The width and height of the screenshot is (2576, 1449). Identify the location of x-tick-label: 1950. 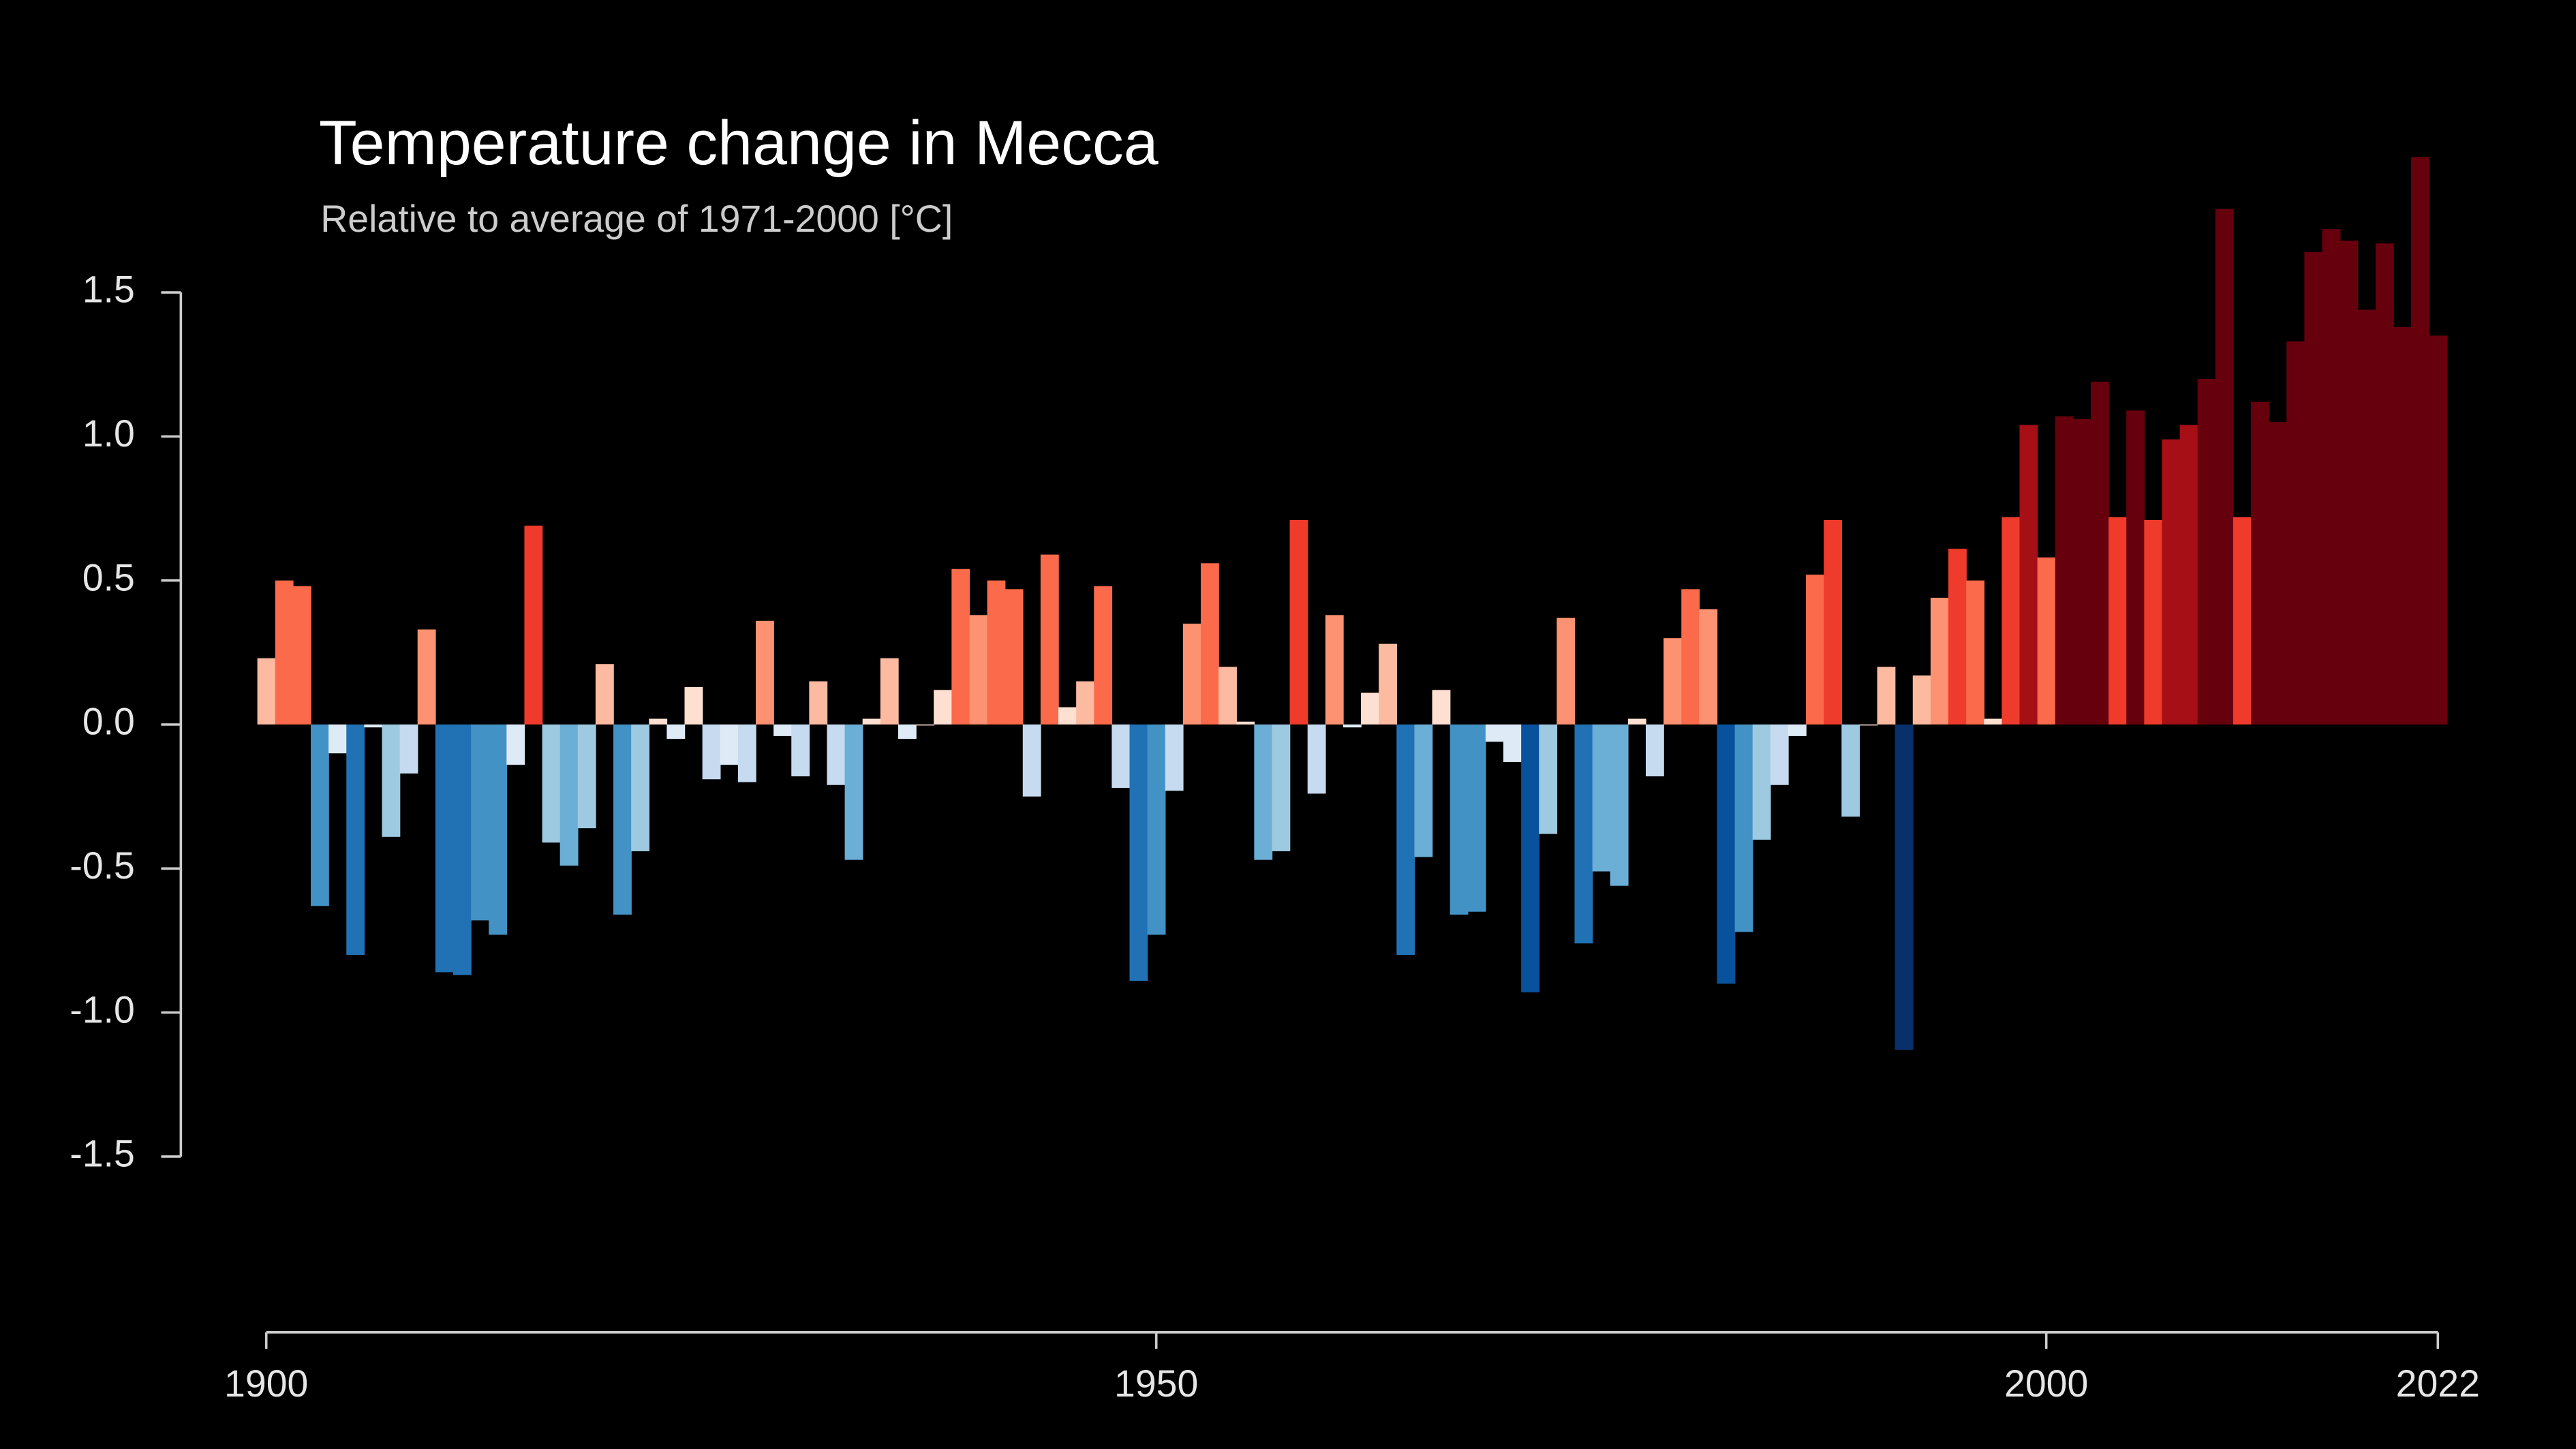
(1156, 1383).